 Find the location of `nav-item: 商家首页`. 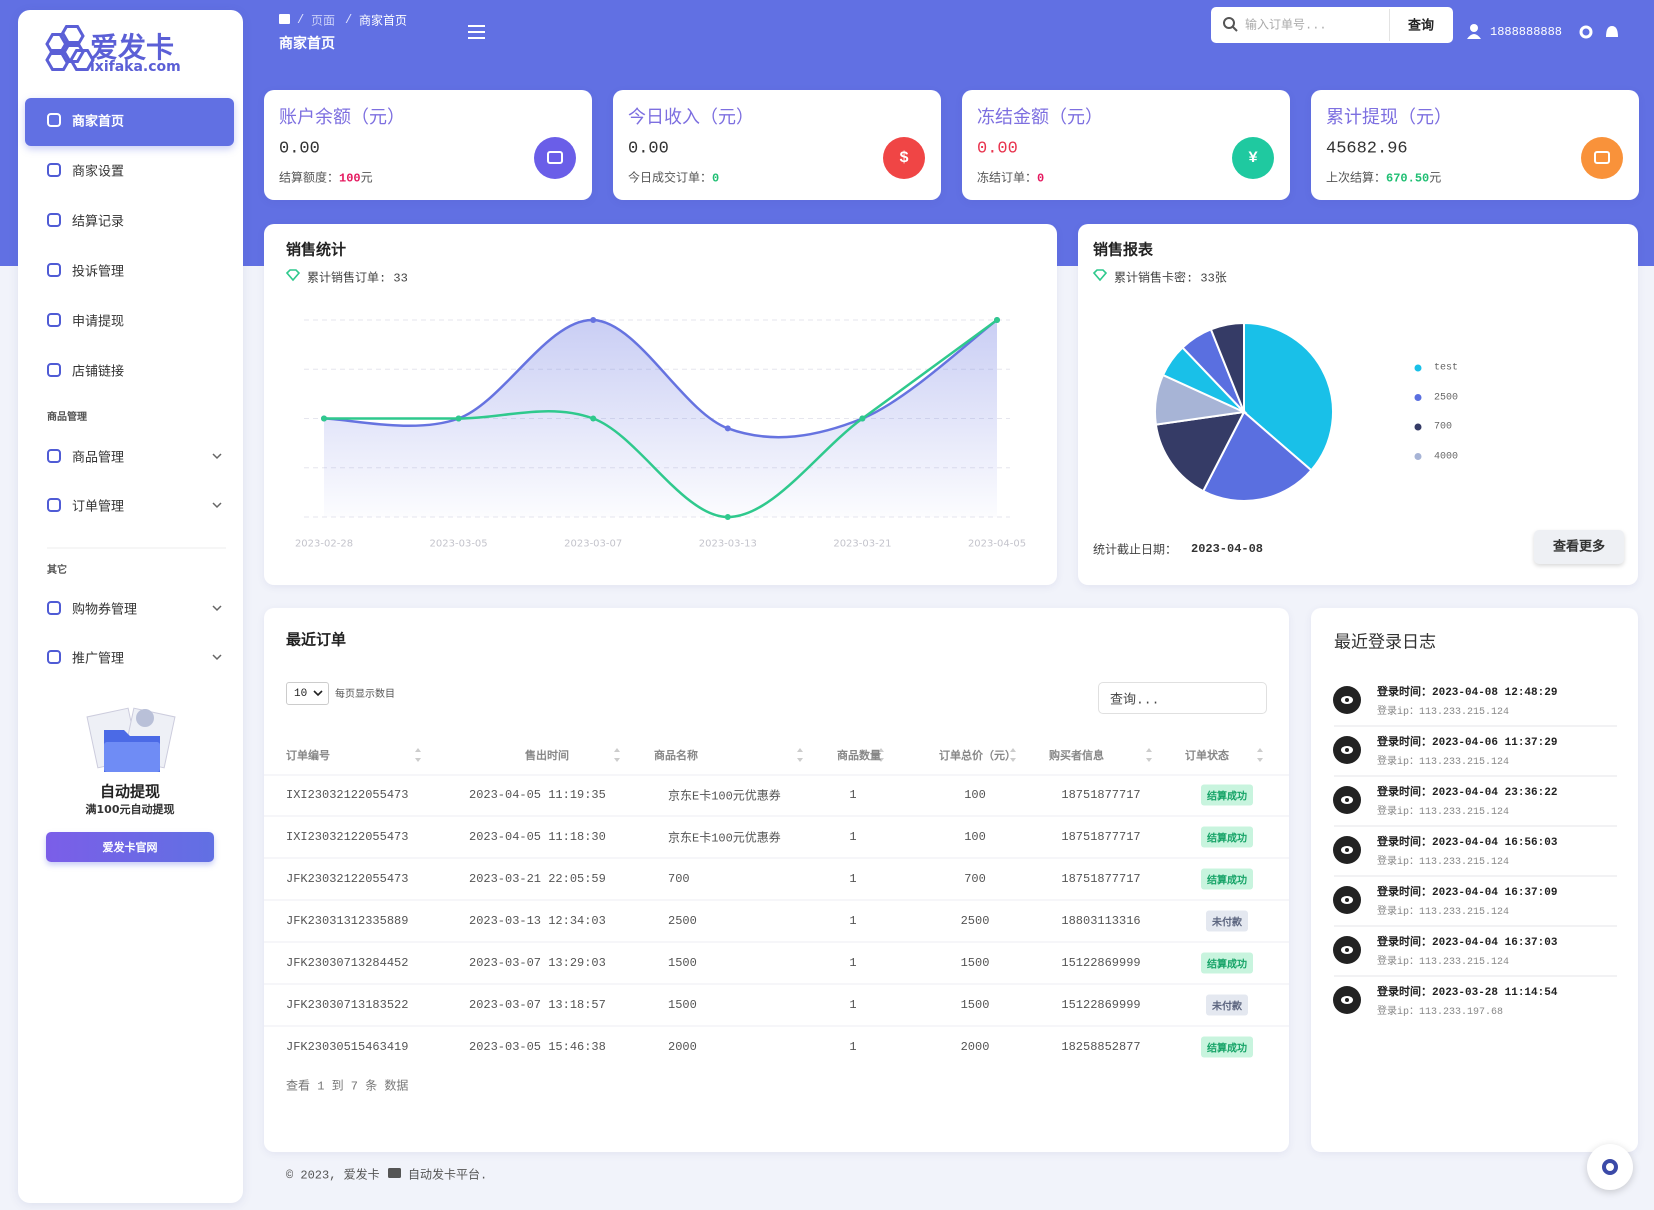

nav-item: 商家首页 is located at coordinates (98, 122).